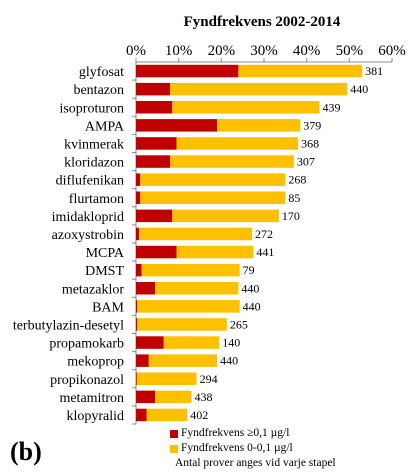 Image resolution: width=420 pixels, height=472 pixels. Describe the element at coordinates (249, 270) in the screenshot. I see `sample-count-label: 79` at that location.